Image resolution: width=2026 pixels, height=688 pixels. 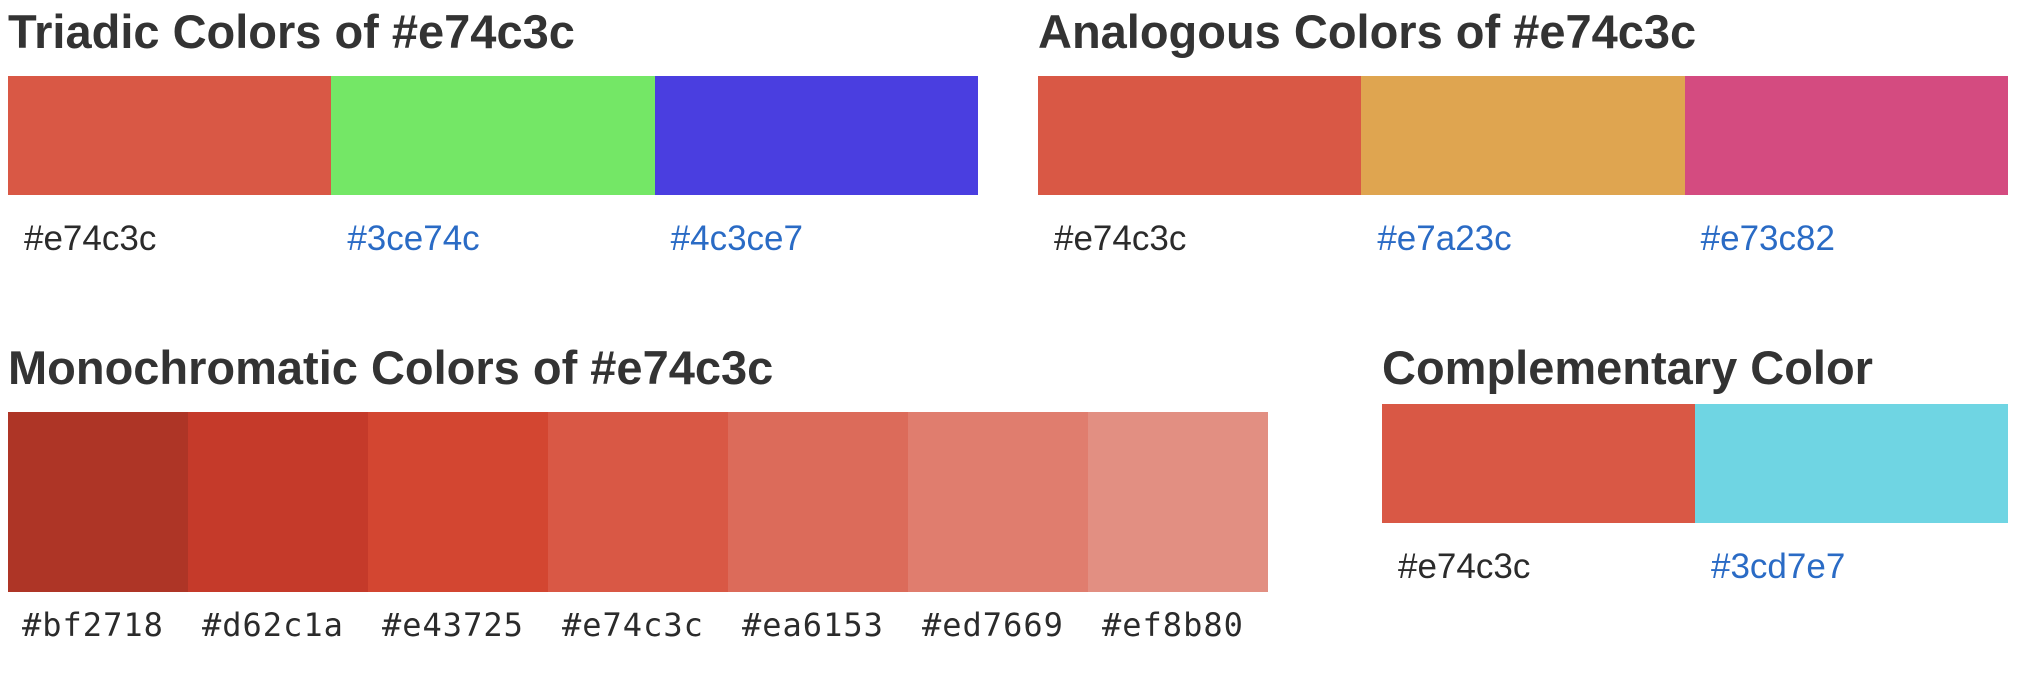 I want to click on triadic-link-3: #4c3ce7, so click(x=736, y=238).